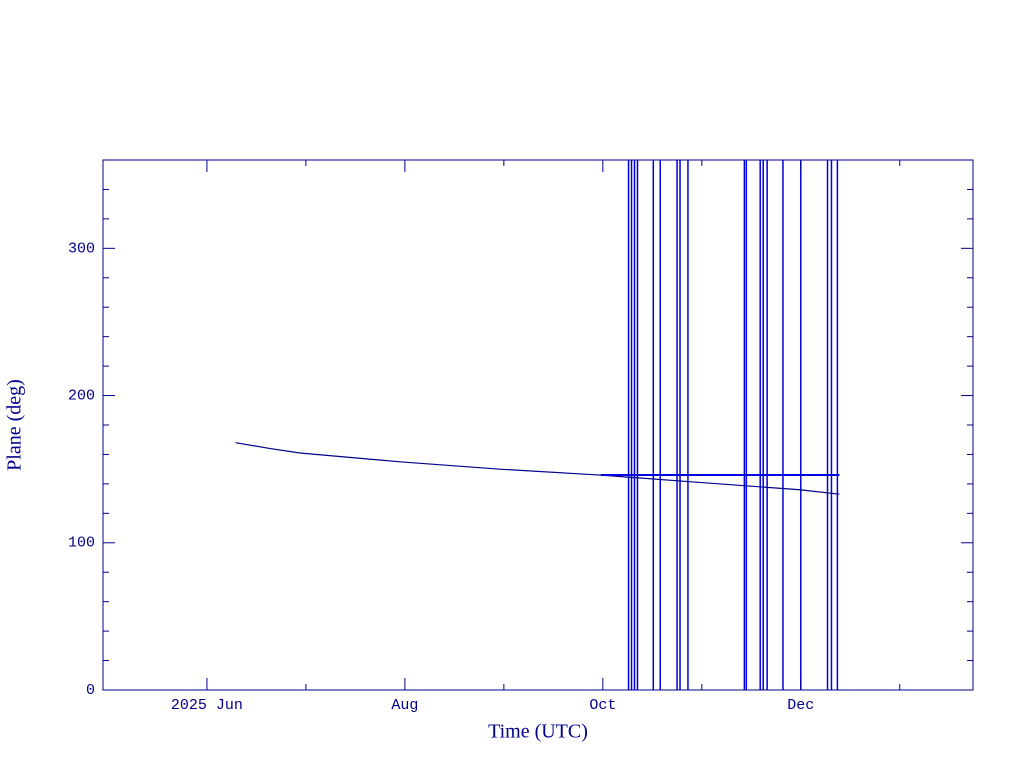 The width and height of the screenshot is (1024, 768). What do you see at coordinates (404, 705) in the screenshot?
I see `x-tick-label: Aug` at bounding box center [404, 705].